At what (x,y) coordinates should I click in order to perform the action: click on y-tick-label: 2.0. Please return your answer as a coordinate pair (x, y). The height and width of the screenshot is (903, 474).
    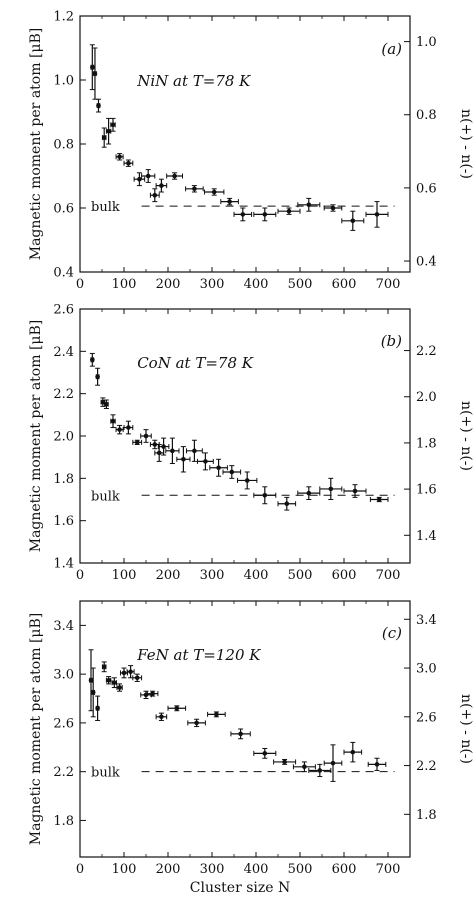
    Looking at the image, I should click on (63, 437).